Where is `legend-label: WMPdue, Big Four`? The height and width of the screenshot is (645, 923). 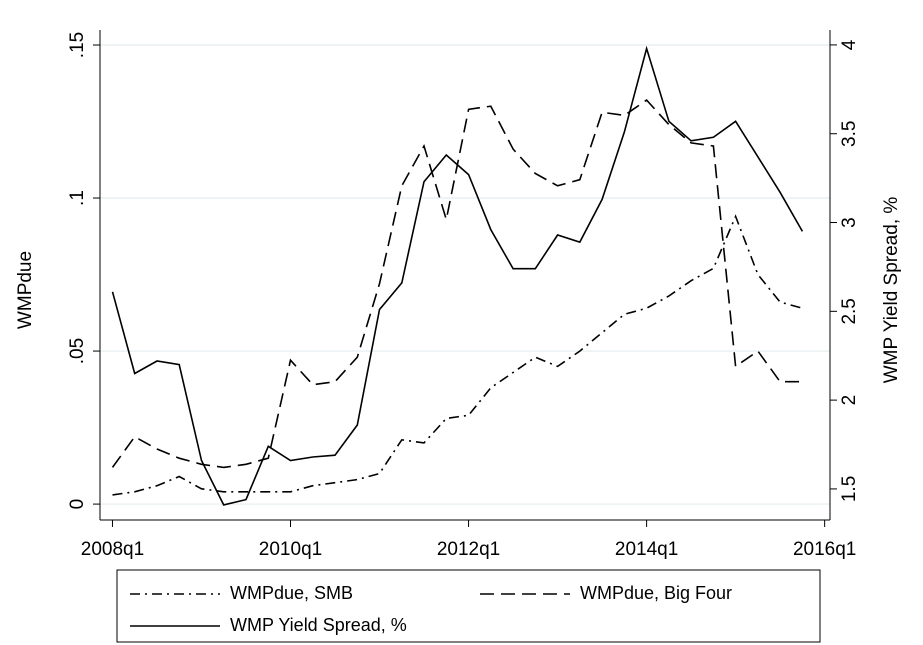
legend-label: WMPdue, Big Four is located at coordinates (656, 593).